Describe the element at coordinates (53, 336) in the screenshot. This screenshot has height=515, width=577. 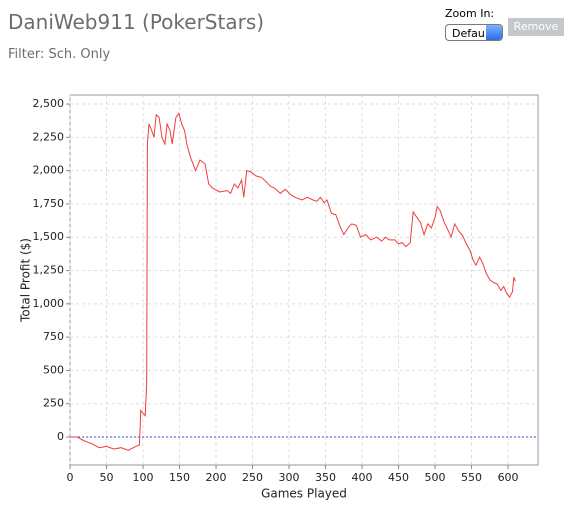
I see `y-tick-label: 750` at that location.